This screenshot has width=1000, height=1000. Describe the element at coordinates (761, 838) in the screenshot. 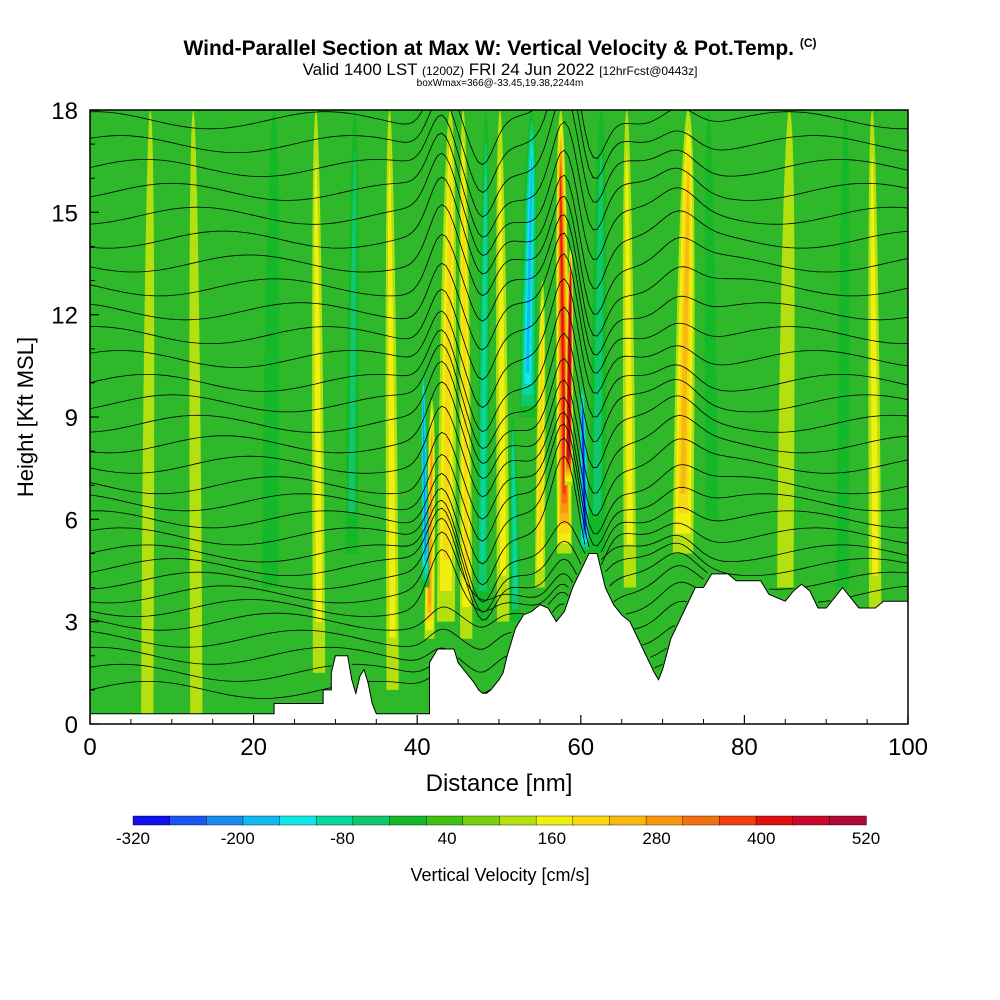

I see `colorbar-tick-label: 400` at that location.